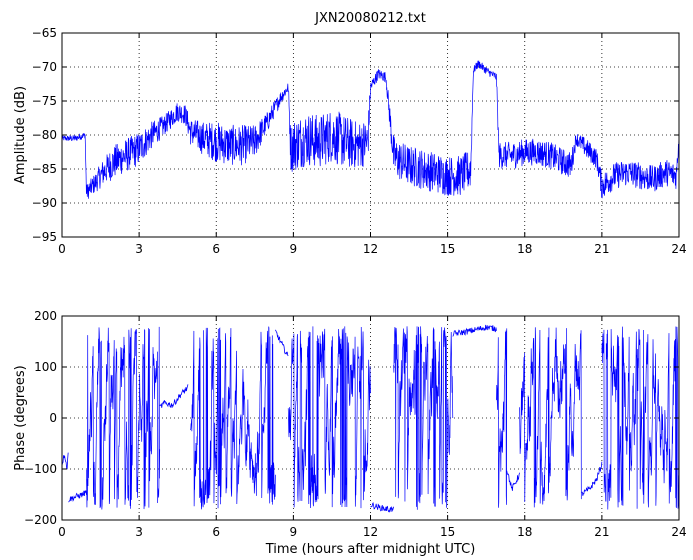 The image size is (693, 560). What do you see at coordinates (45, 316) in the screenshot?
I see `y-tick-label: 200` at bounding box center [45, 316].